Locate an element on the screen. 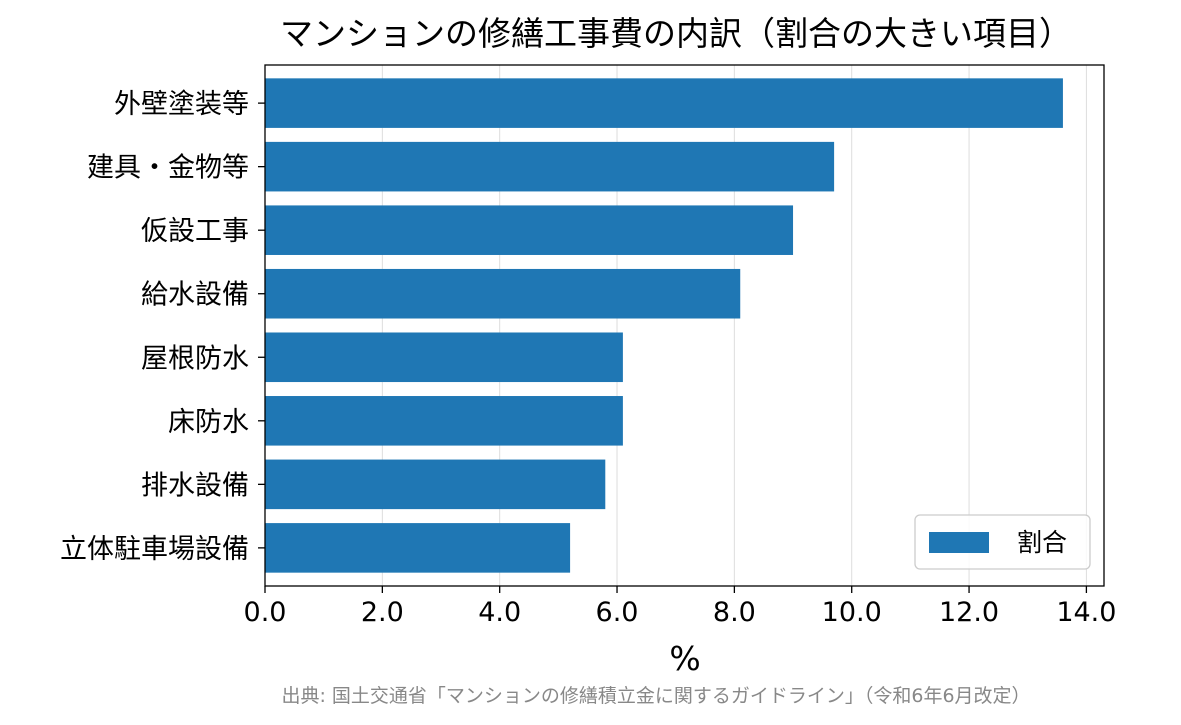 The width and height of the screenshot is (1181, 725). y-tick-label: 仮設工事 is located at coordinates (195, 231).